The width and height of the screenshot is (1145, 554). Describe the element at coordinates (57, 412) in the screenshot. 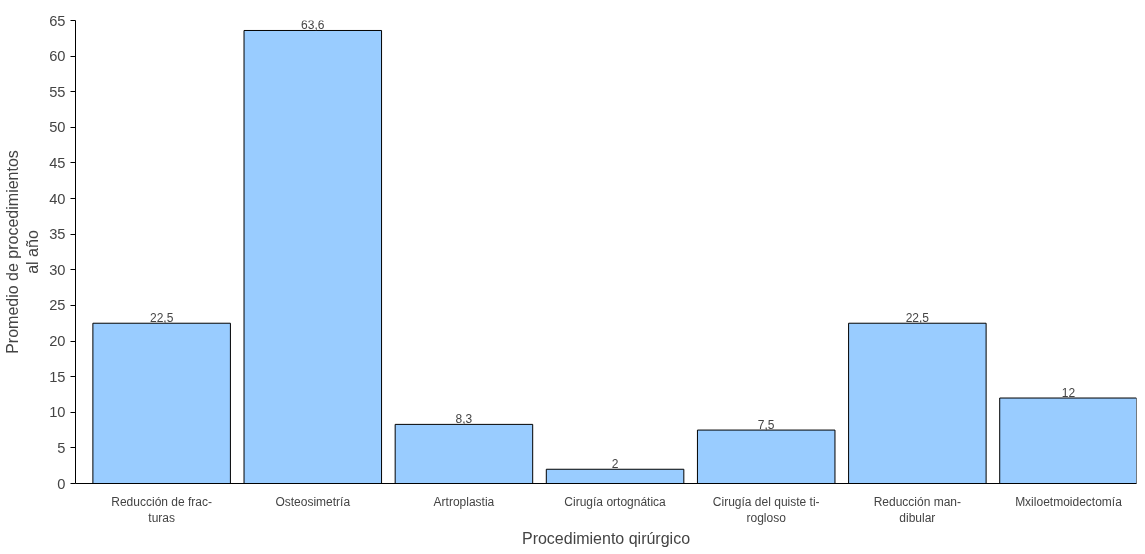

I see `y-tick-label: 10` at that location.